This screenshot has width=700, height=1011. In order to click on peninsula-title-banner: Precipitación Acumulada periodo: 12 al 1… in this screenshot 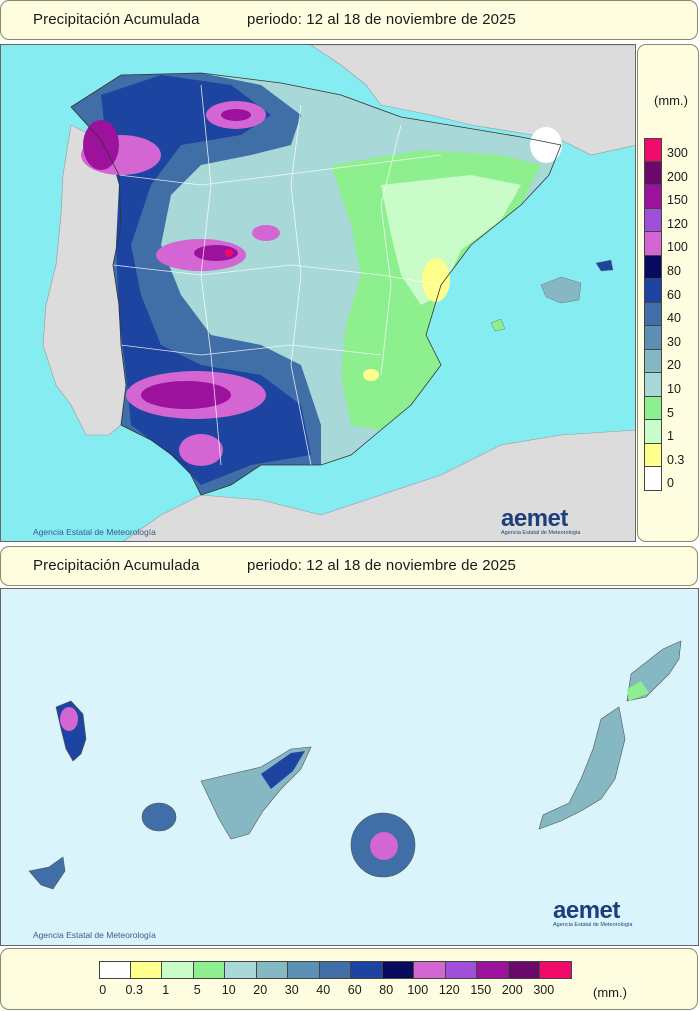, I will do `click(349, 20)`.